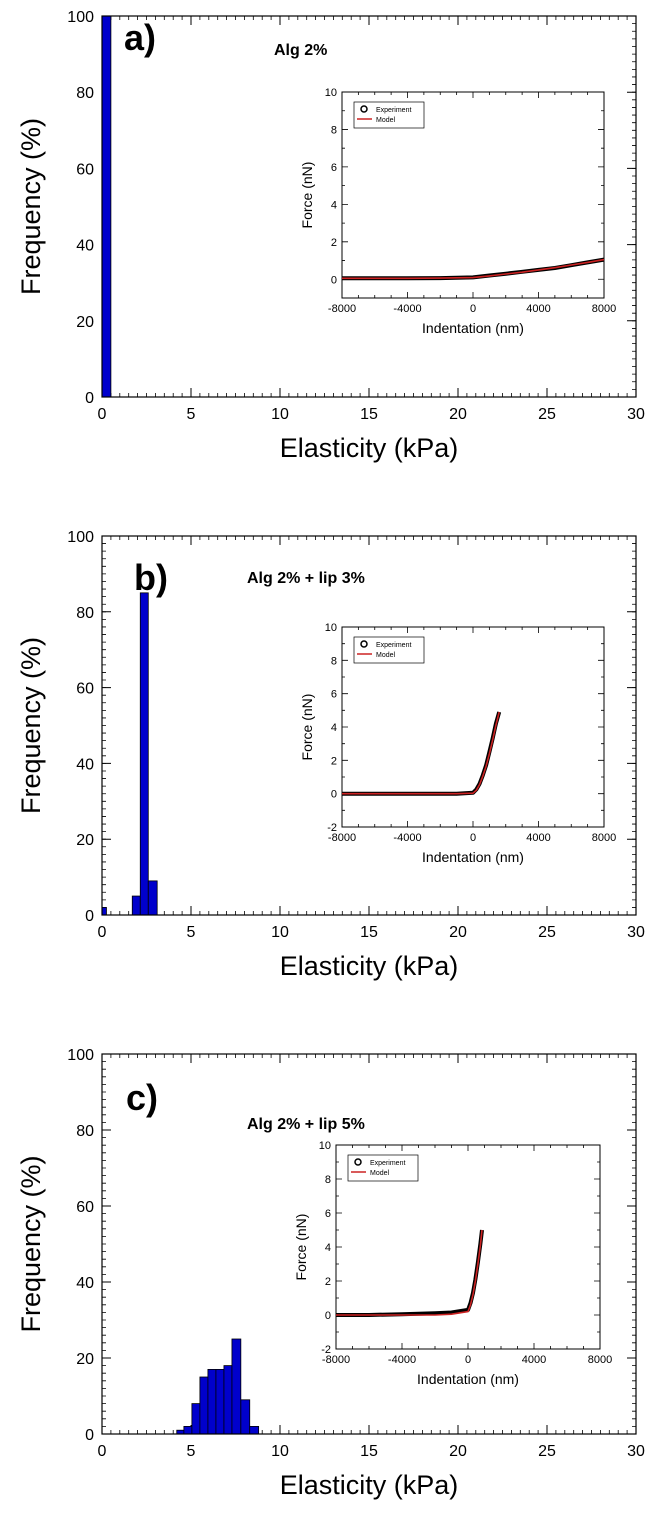 The image size is (648, 1513). What do you see at coordinates (89, 398) in the screenshot?
I see `y-tick-label: 0` at bounding box center [89, 398].